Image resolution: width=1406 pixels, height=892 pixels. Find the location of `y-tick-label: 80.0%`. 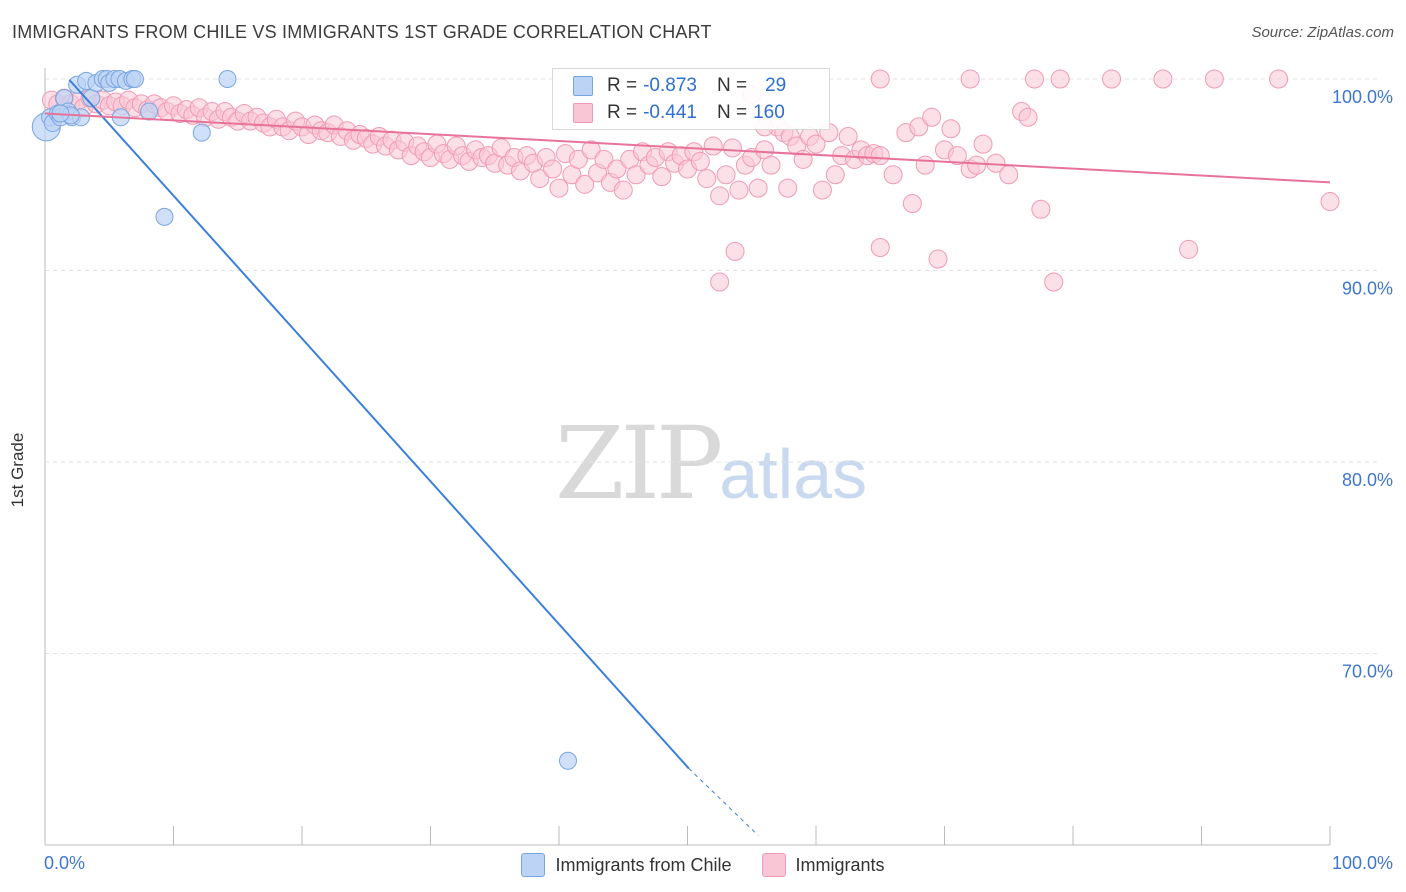

y-tick-label: 80.0% is located at coordinates (1367, 480).